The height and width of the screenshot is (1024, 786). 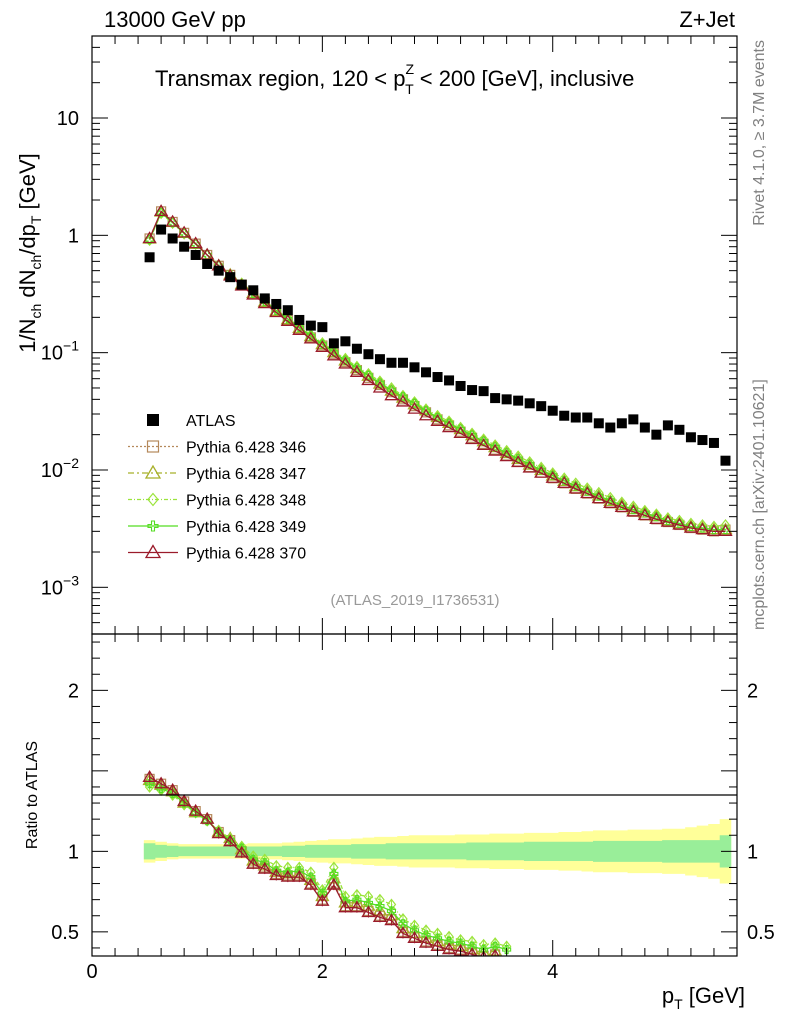 What do you see at coordinates (752, 691) in the screenshot?
I see `ratio-y-tick-label-right: 2` at bounding box center [752, 691].